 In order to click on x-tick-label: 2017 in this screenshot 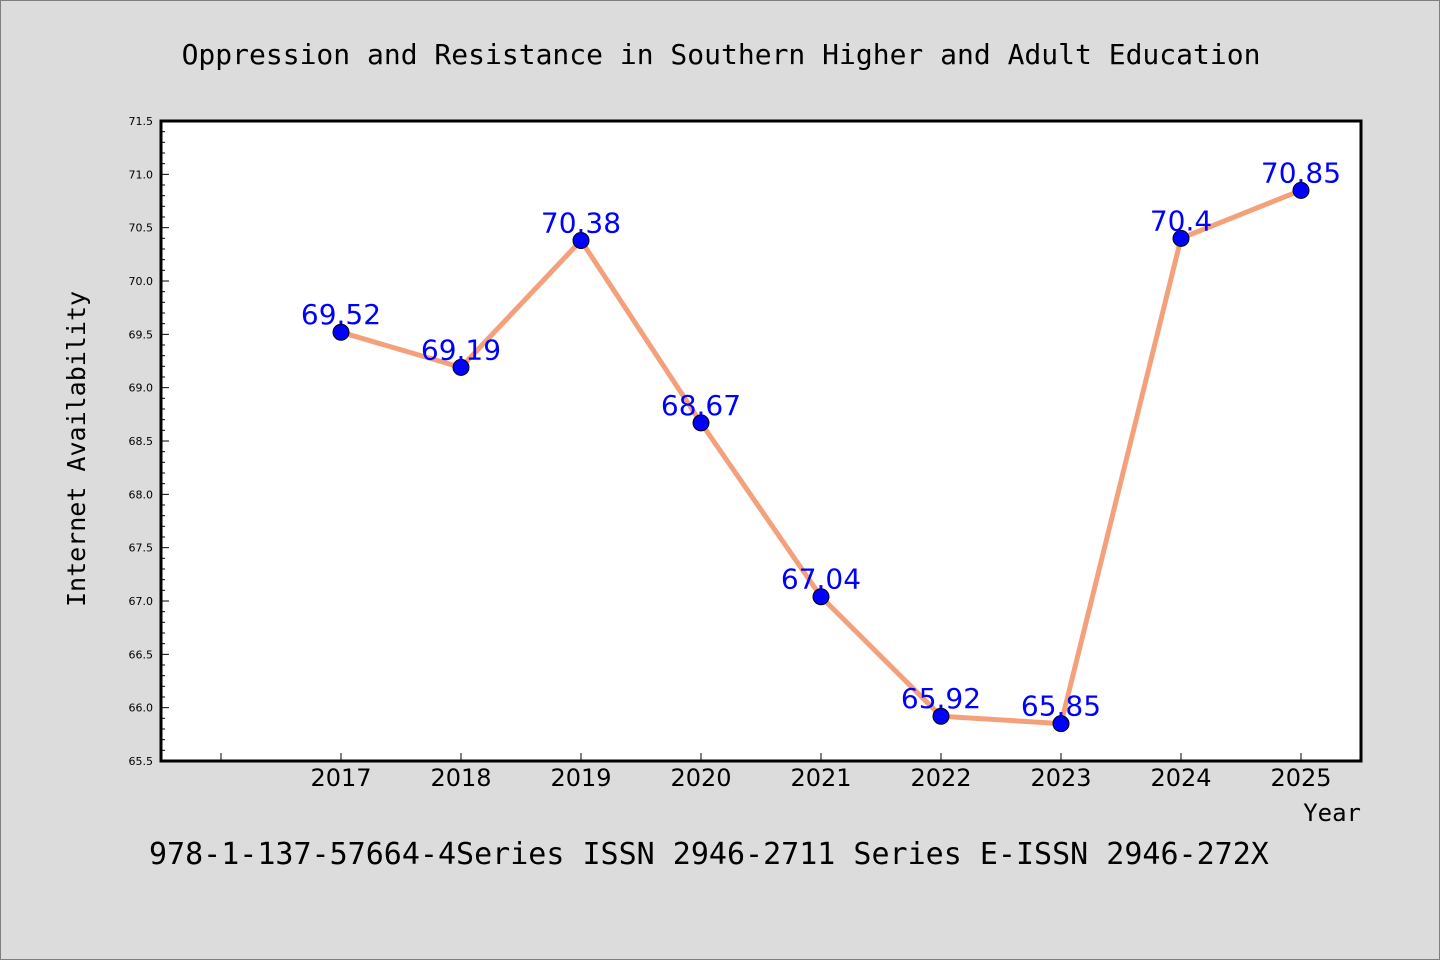, I will do `click(340, 778)`.